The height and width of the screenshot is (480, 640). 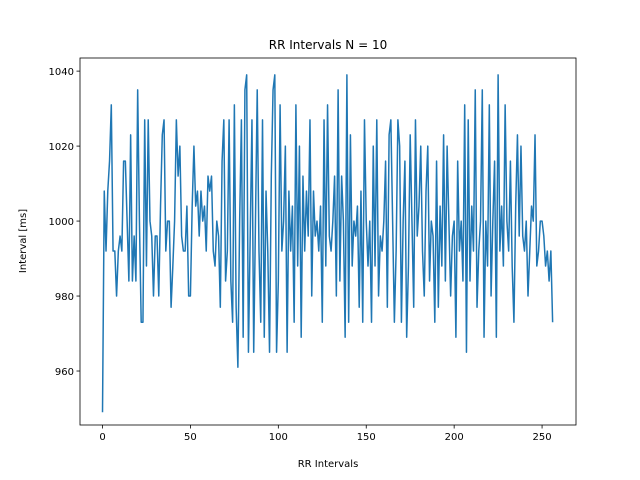 I want to click on y-tick-label: 1020, so click(x=61, y=147).